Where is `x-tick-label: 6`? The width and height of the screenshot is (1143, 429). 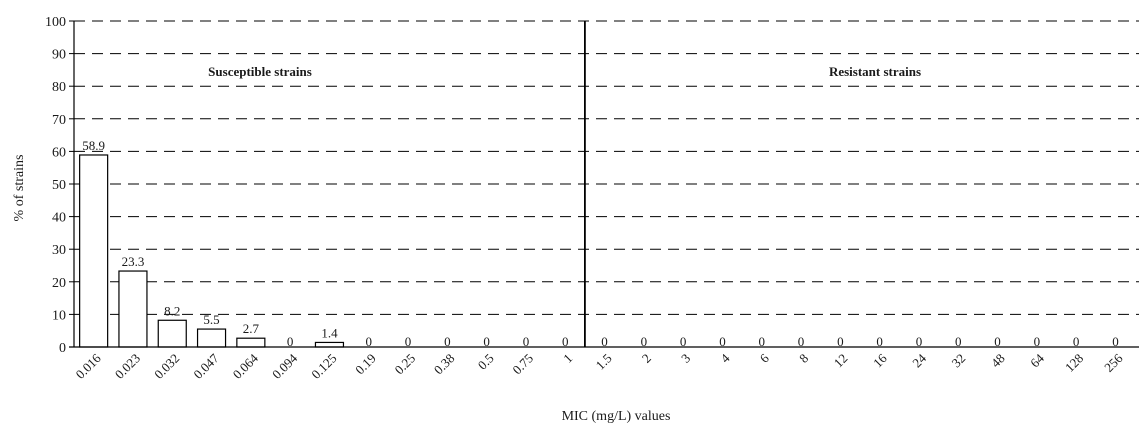
x-tick-label: 6 is located at coordinates (765, 358).